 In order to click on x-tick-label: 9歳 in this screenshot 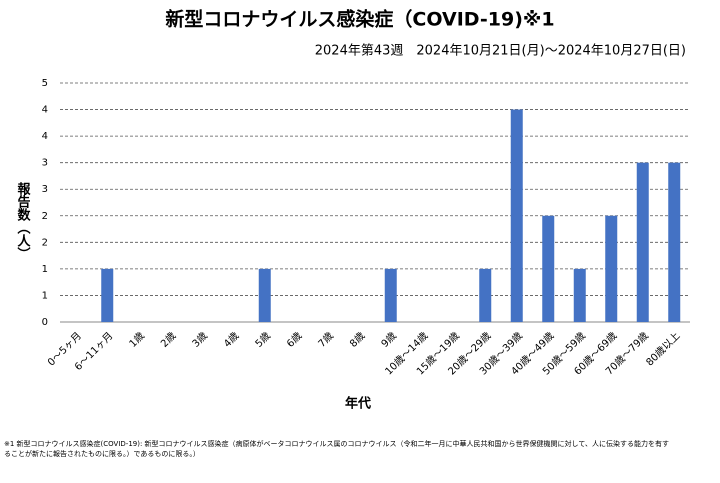, I will do `click(389, 340)`.